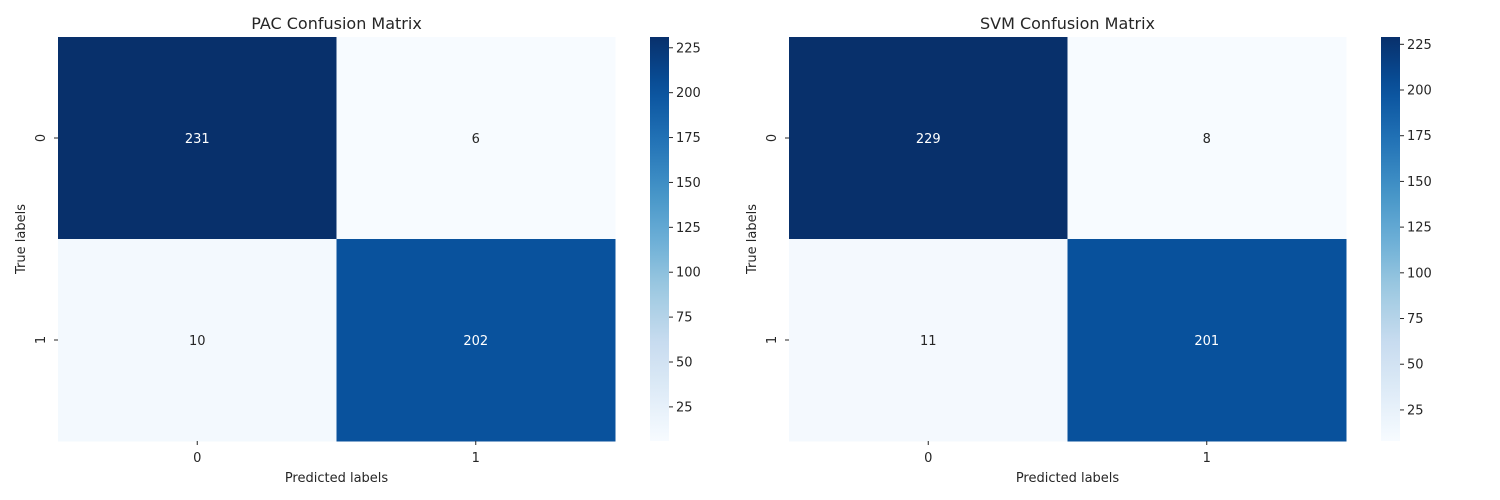 The height and width of the screenshot is (500, 1500). Describe the element at coordinates (1067, 23) in the screenshot. I see `chart-title: SVM Confusion Matrix` at that location.